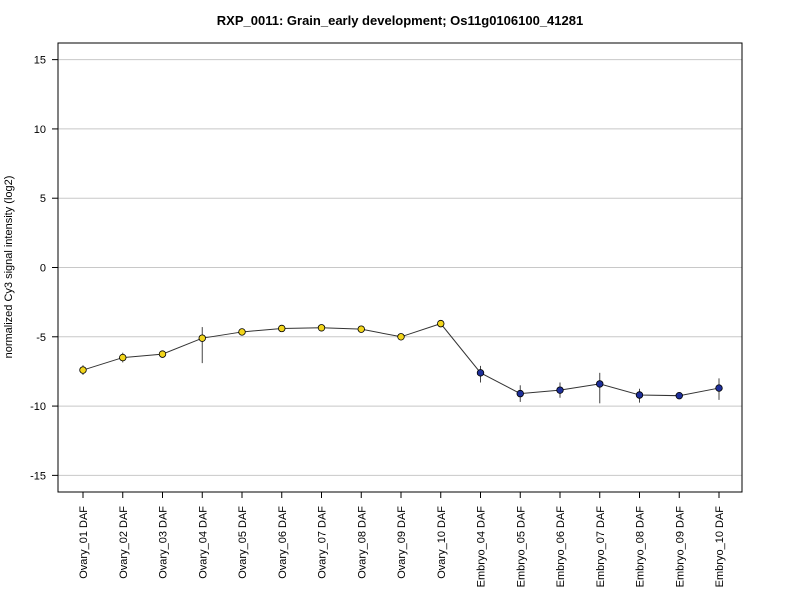 This screenshot has width=800, height=600. Describe the element at coordinates (38, 476) in the screenshot. I see `y-tick-label: -15` at that location.